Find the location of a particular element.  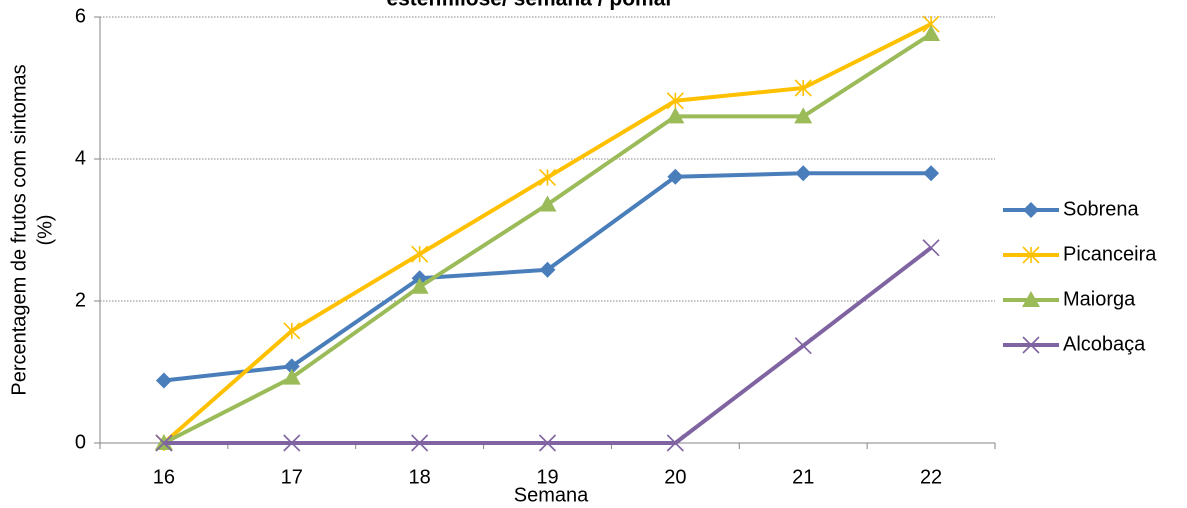

legend-label: Sobrena is located at coordinates (1101, 209).